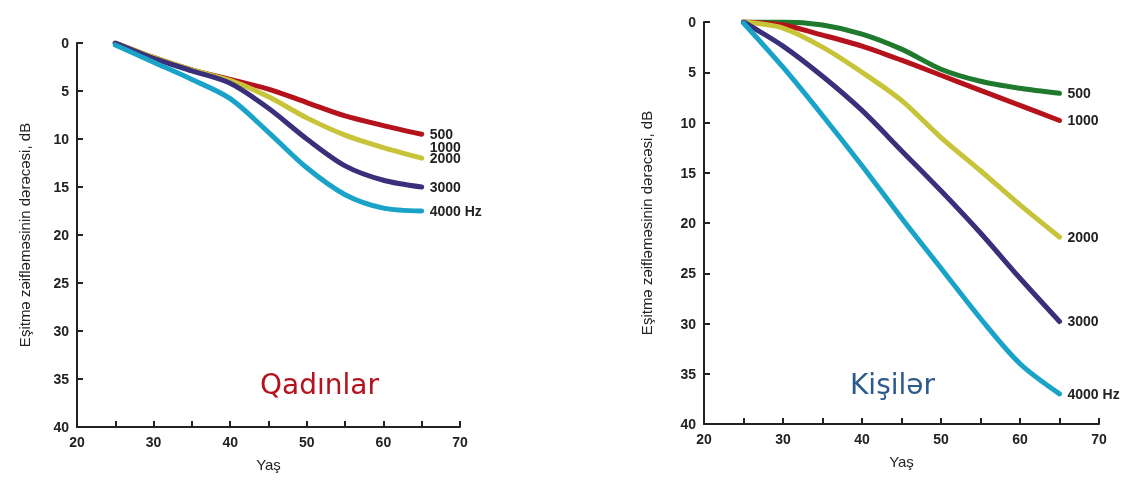  Describe the element at coordinates (1083, 120) in the screenshot. I see `series-label: 1000` at that location.